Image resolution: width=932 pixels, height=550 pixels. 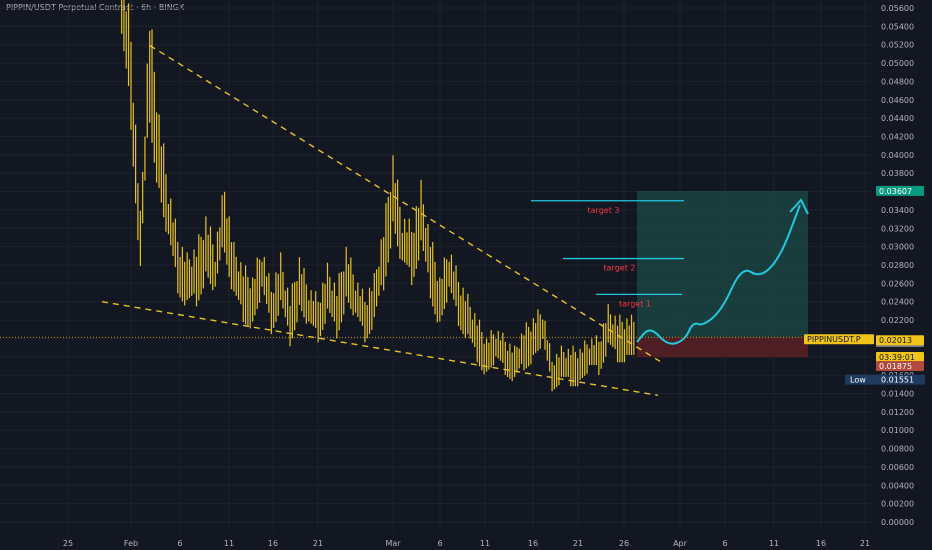 What do you see at coordinates (897, 26) in the screenshot?
I see `price-tick-label: 0.05400` at bounding box center [897, 26].